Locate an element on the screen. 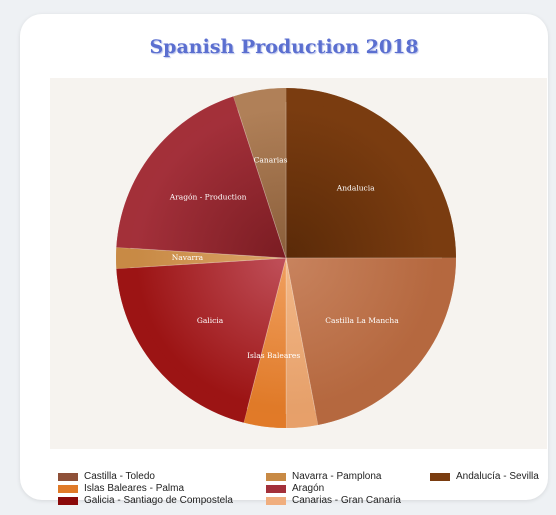 The image size is (556, 515). legend-item: Galicia - Santiago de Compostela is located at coordinates (145, 500).